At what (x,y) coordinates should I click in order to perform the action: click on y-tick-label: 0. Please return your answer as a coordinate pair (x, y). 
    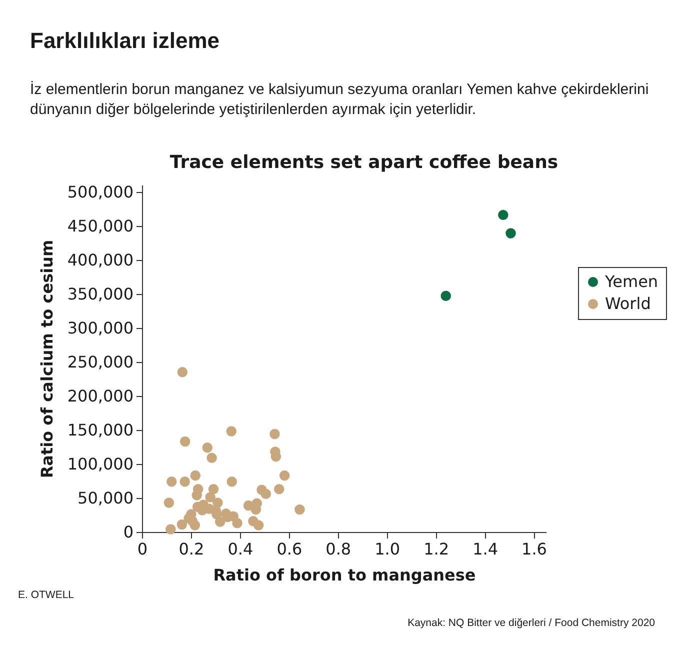
    Looking at the image, I should click on (128, 532).